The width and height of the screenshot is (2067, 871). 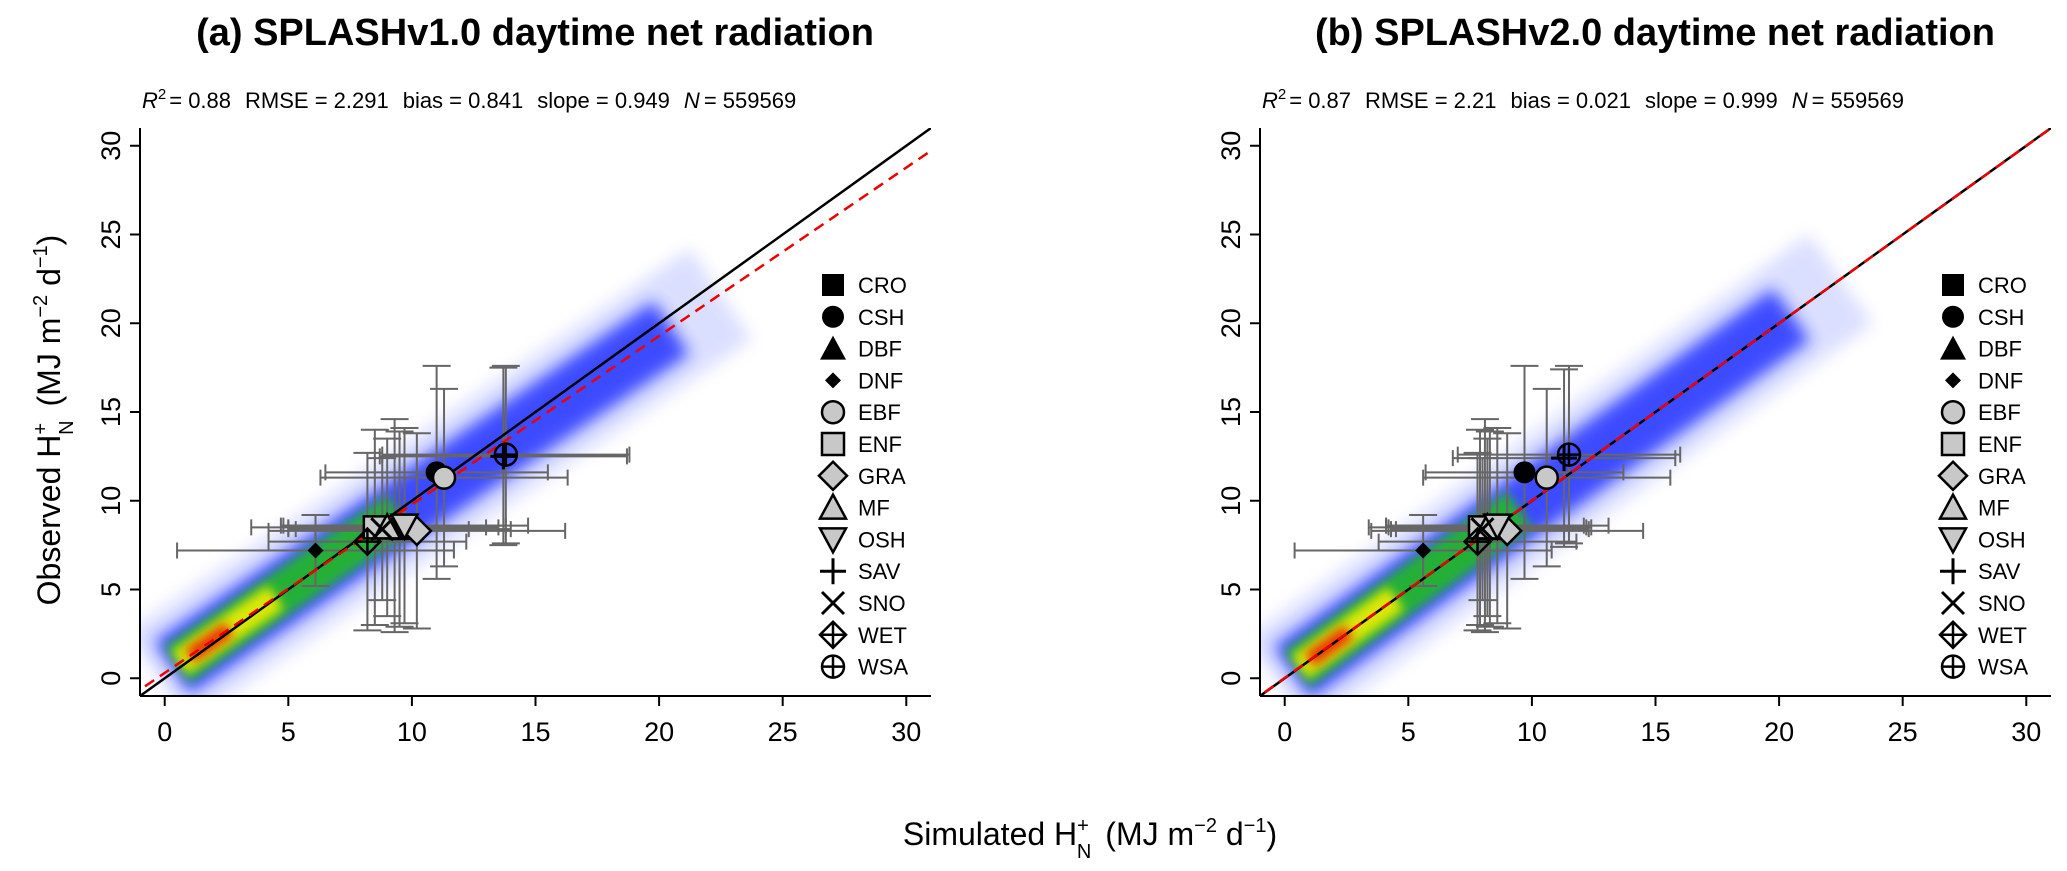 What do you see at coordinates (41, 306) in the screenshot?
I see `y-axis-label-exp1: −2` at bounding box center [41, 306].